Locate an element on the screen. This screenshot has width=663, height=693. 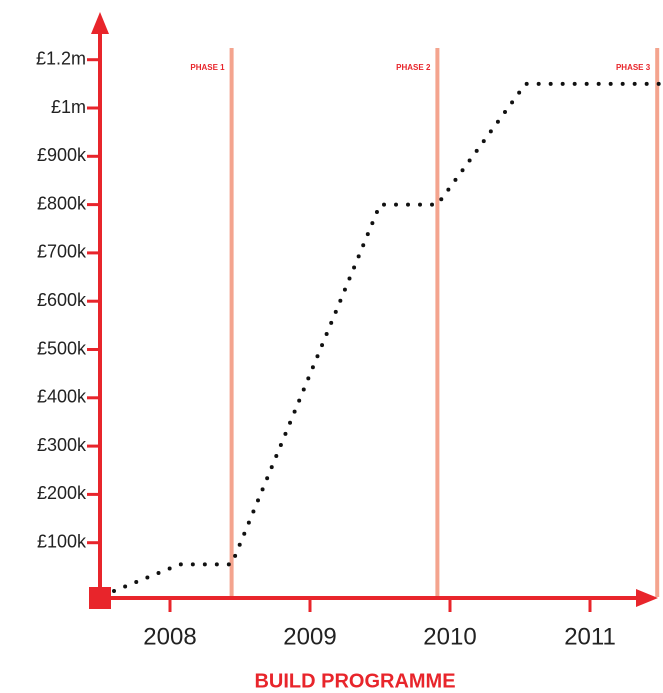
y-tick-label: £500k is located at coordinates (62, 348).